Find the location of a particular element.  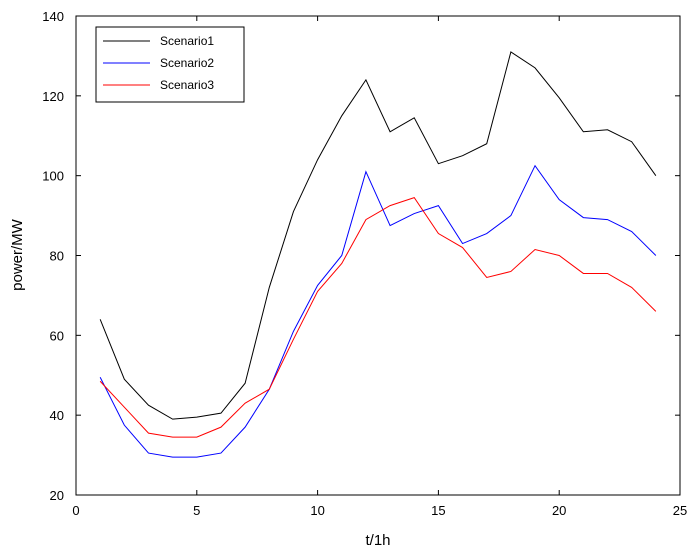

legend-box is located at coordinates (170, 64).